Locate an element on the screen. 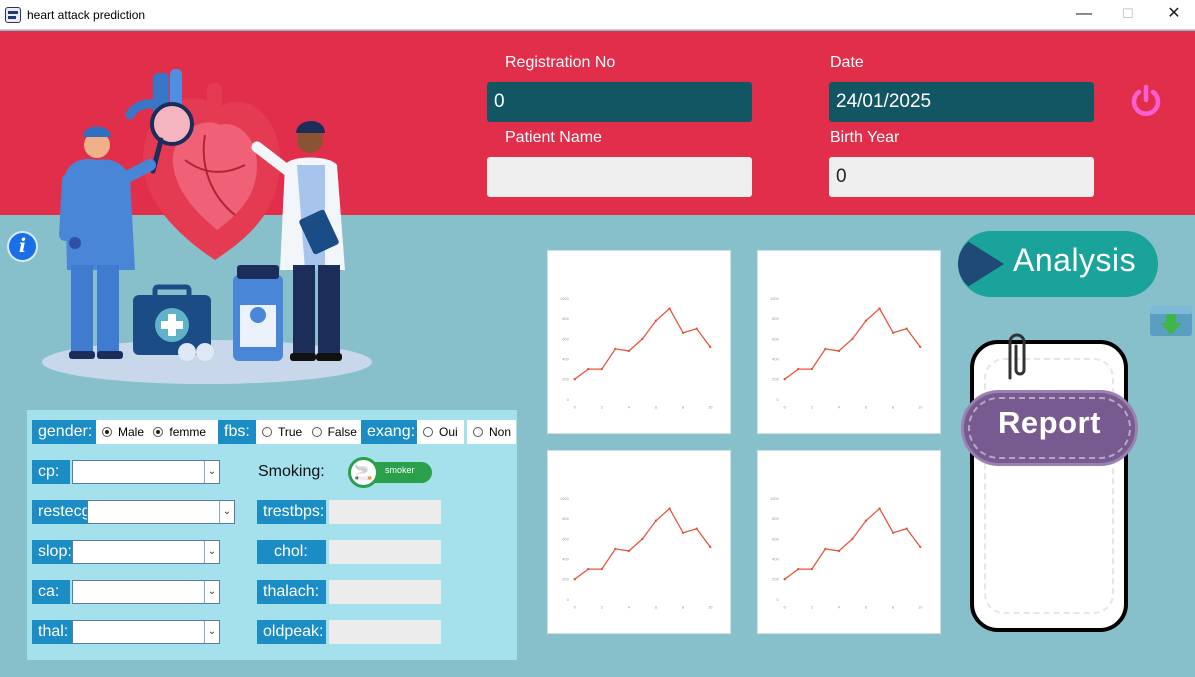  analysis-button: Analysis is located at coordinates (1058, 264).